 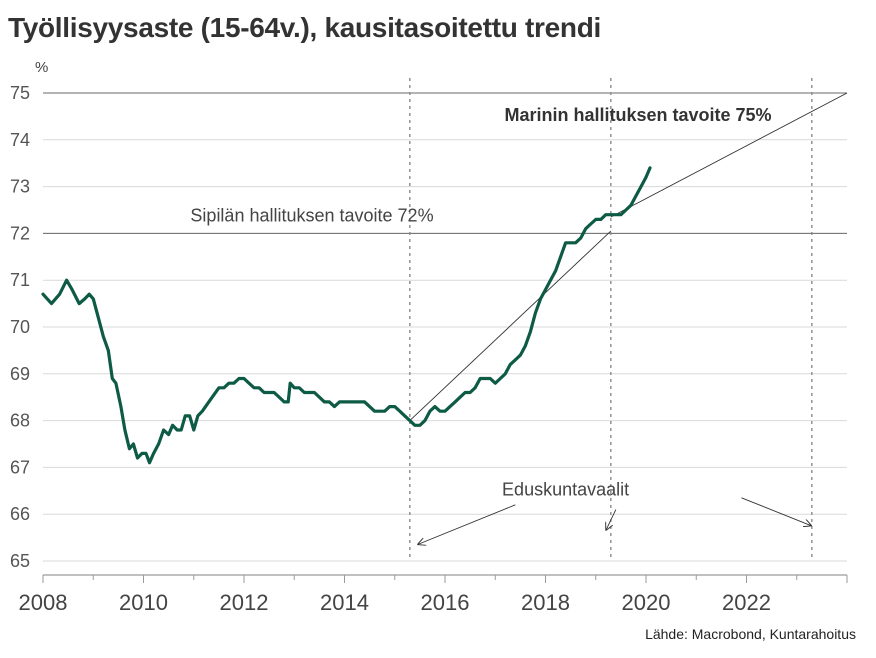 I want to click on y-tick-label: 73, so click(x=20, y=187).